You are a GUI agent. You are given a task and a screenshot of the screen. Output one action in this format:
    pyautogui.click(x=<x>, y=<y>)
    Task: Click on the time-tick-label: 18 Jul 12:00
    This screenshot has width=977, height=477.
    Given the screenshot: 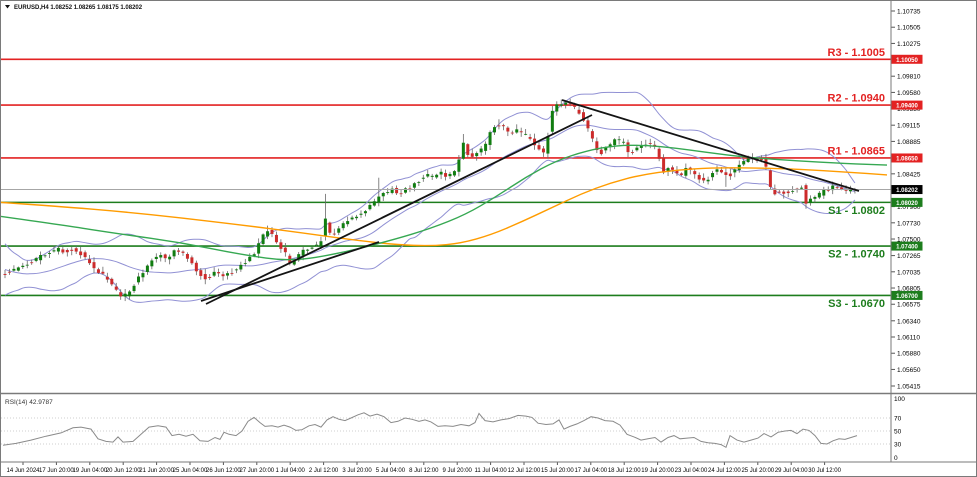 What is the action you would take?
    pyautogui.click(x=624, y=471)
    